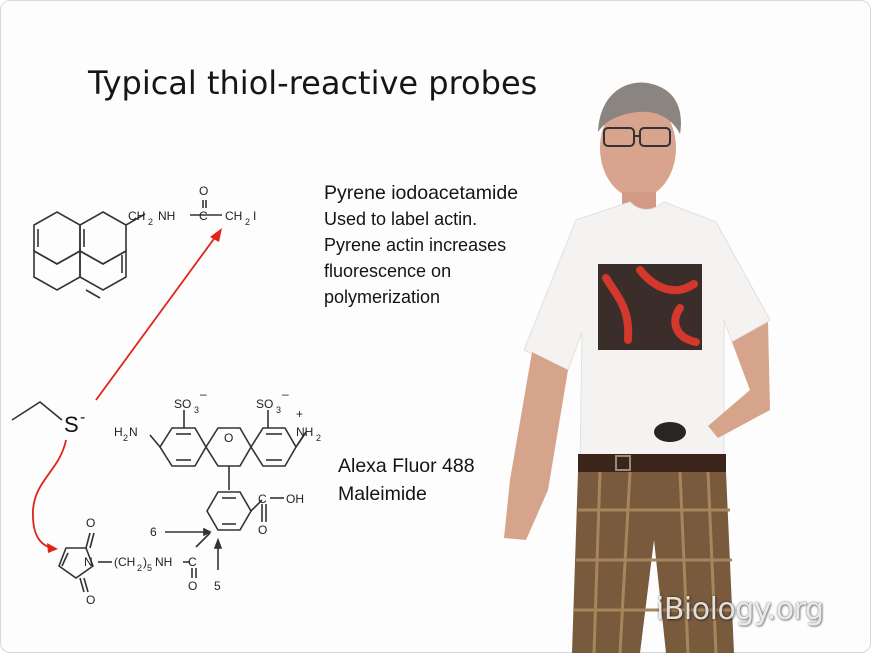 The image size is (871, 653). I want to click on label-ch2-5-sub5: 5, so click(149, 568).